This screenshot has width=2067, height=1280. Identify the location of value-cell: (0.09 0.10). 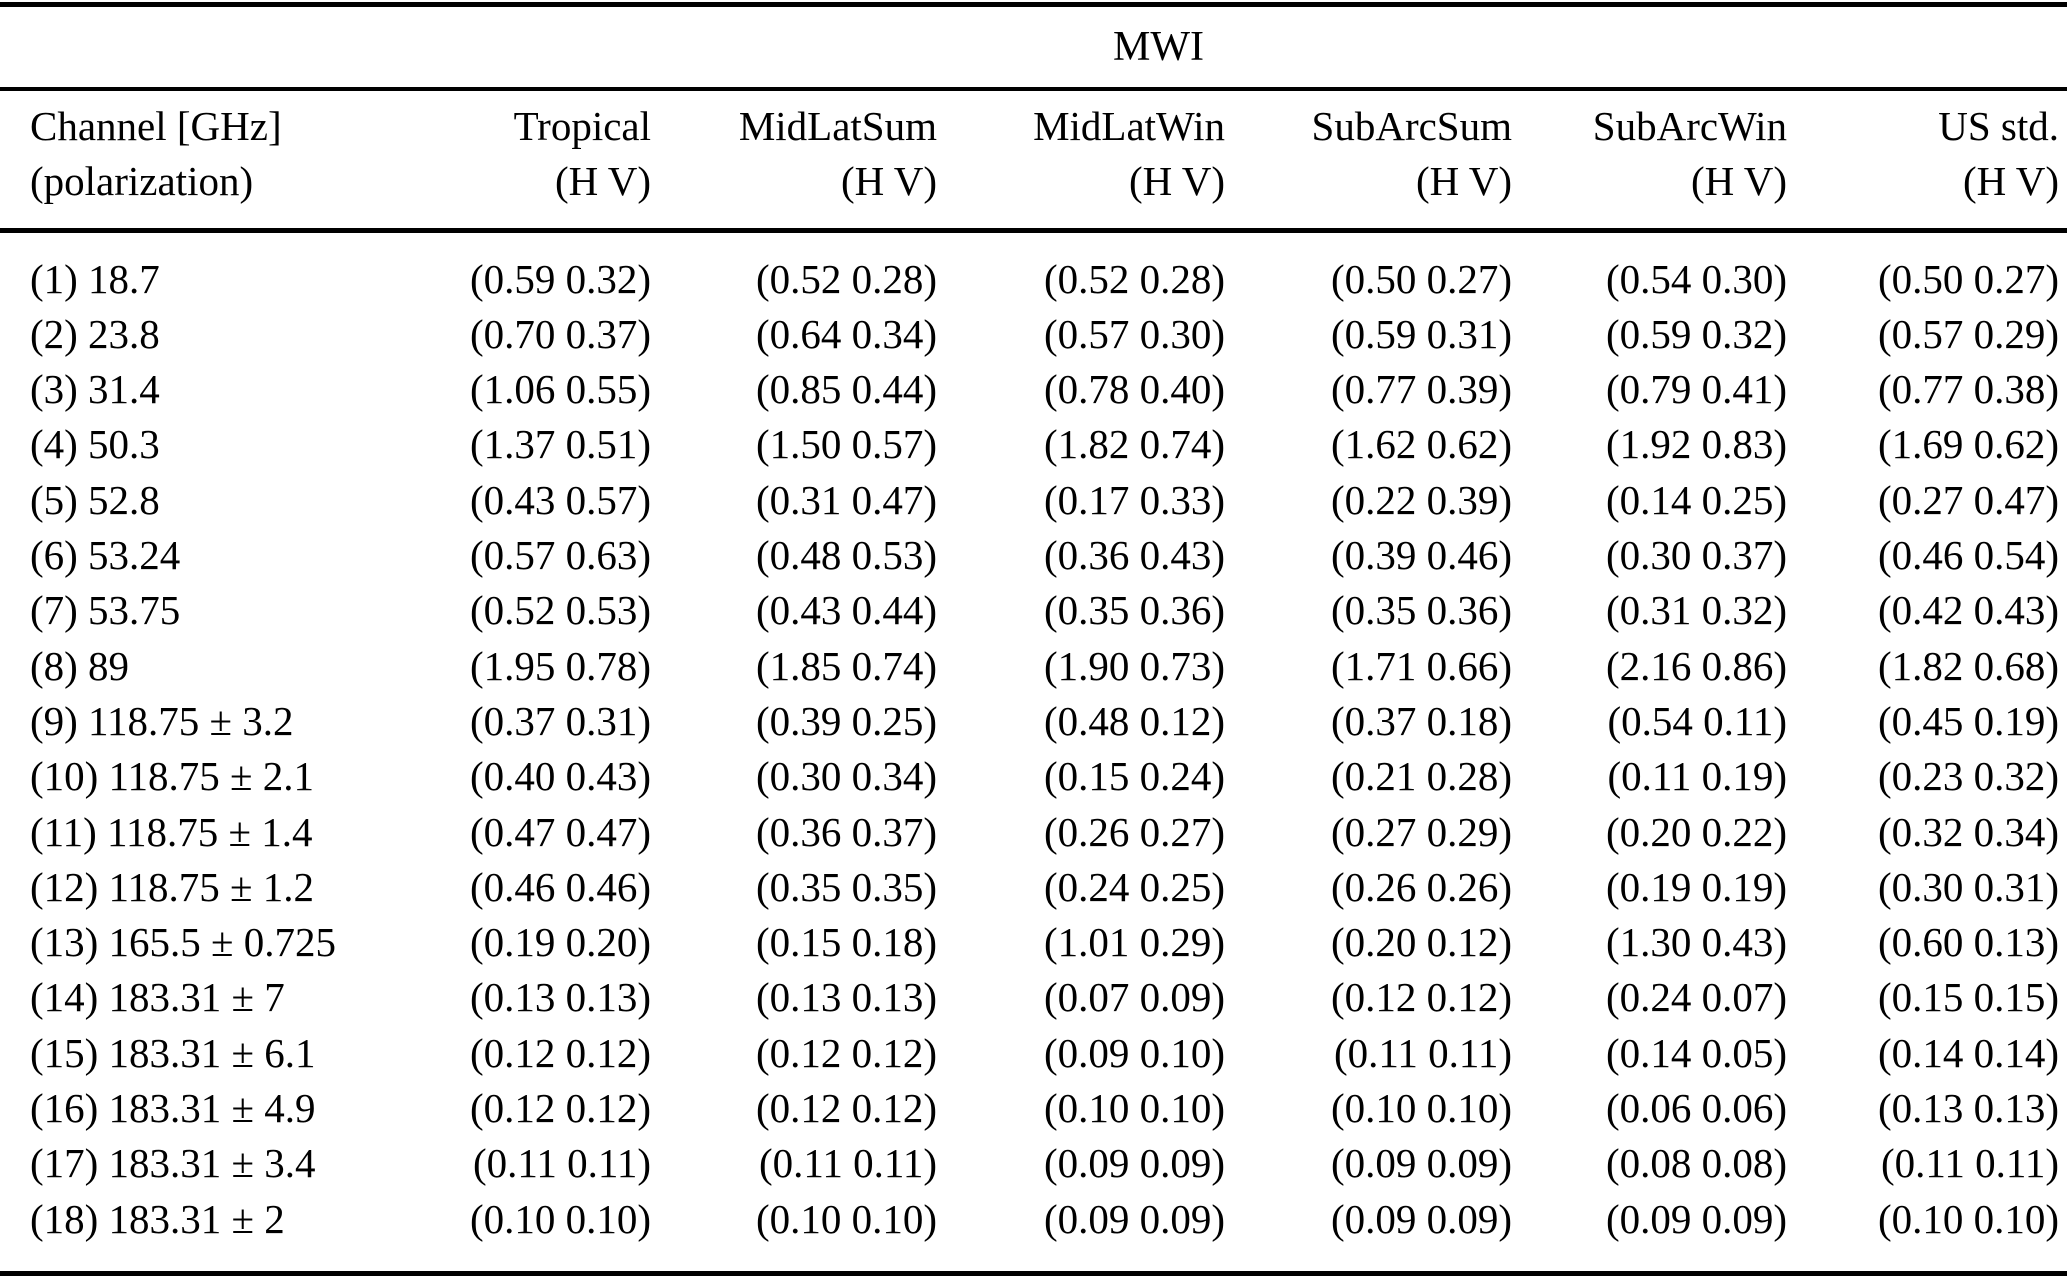
(1134, 1052).